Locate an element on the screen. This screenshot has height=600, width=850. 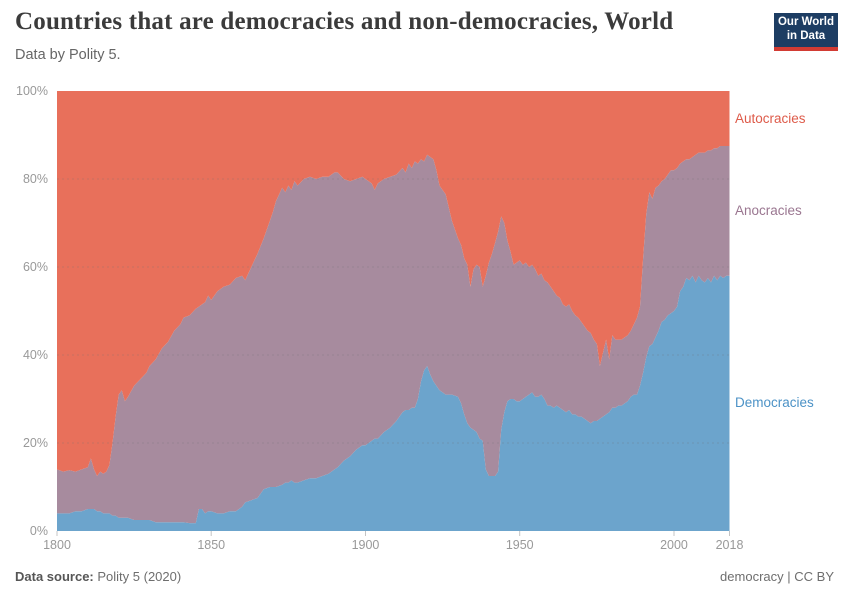
license-note: democracy | CC BY is located at coordinates (777, 576).